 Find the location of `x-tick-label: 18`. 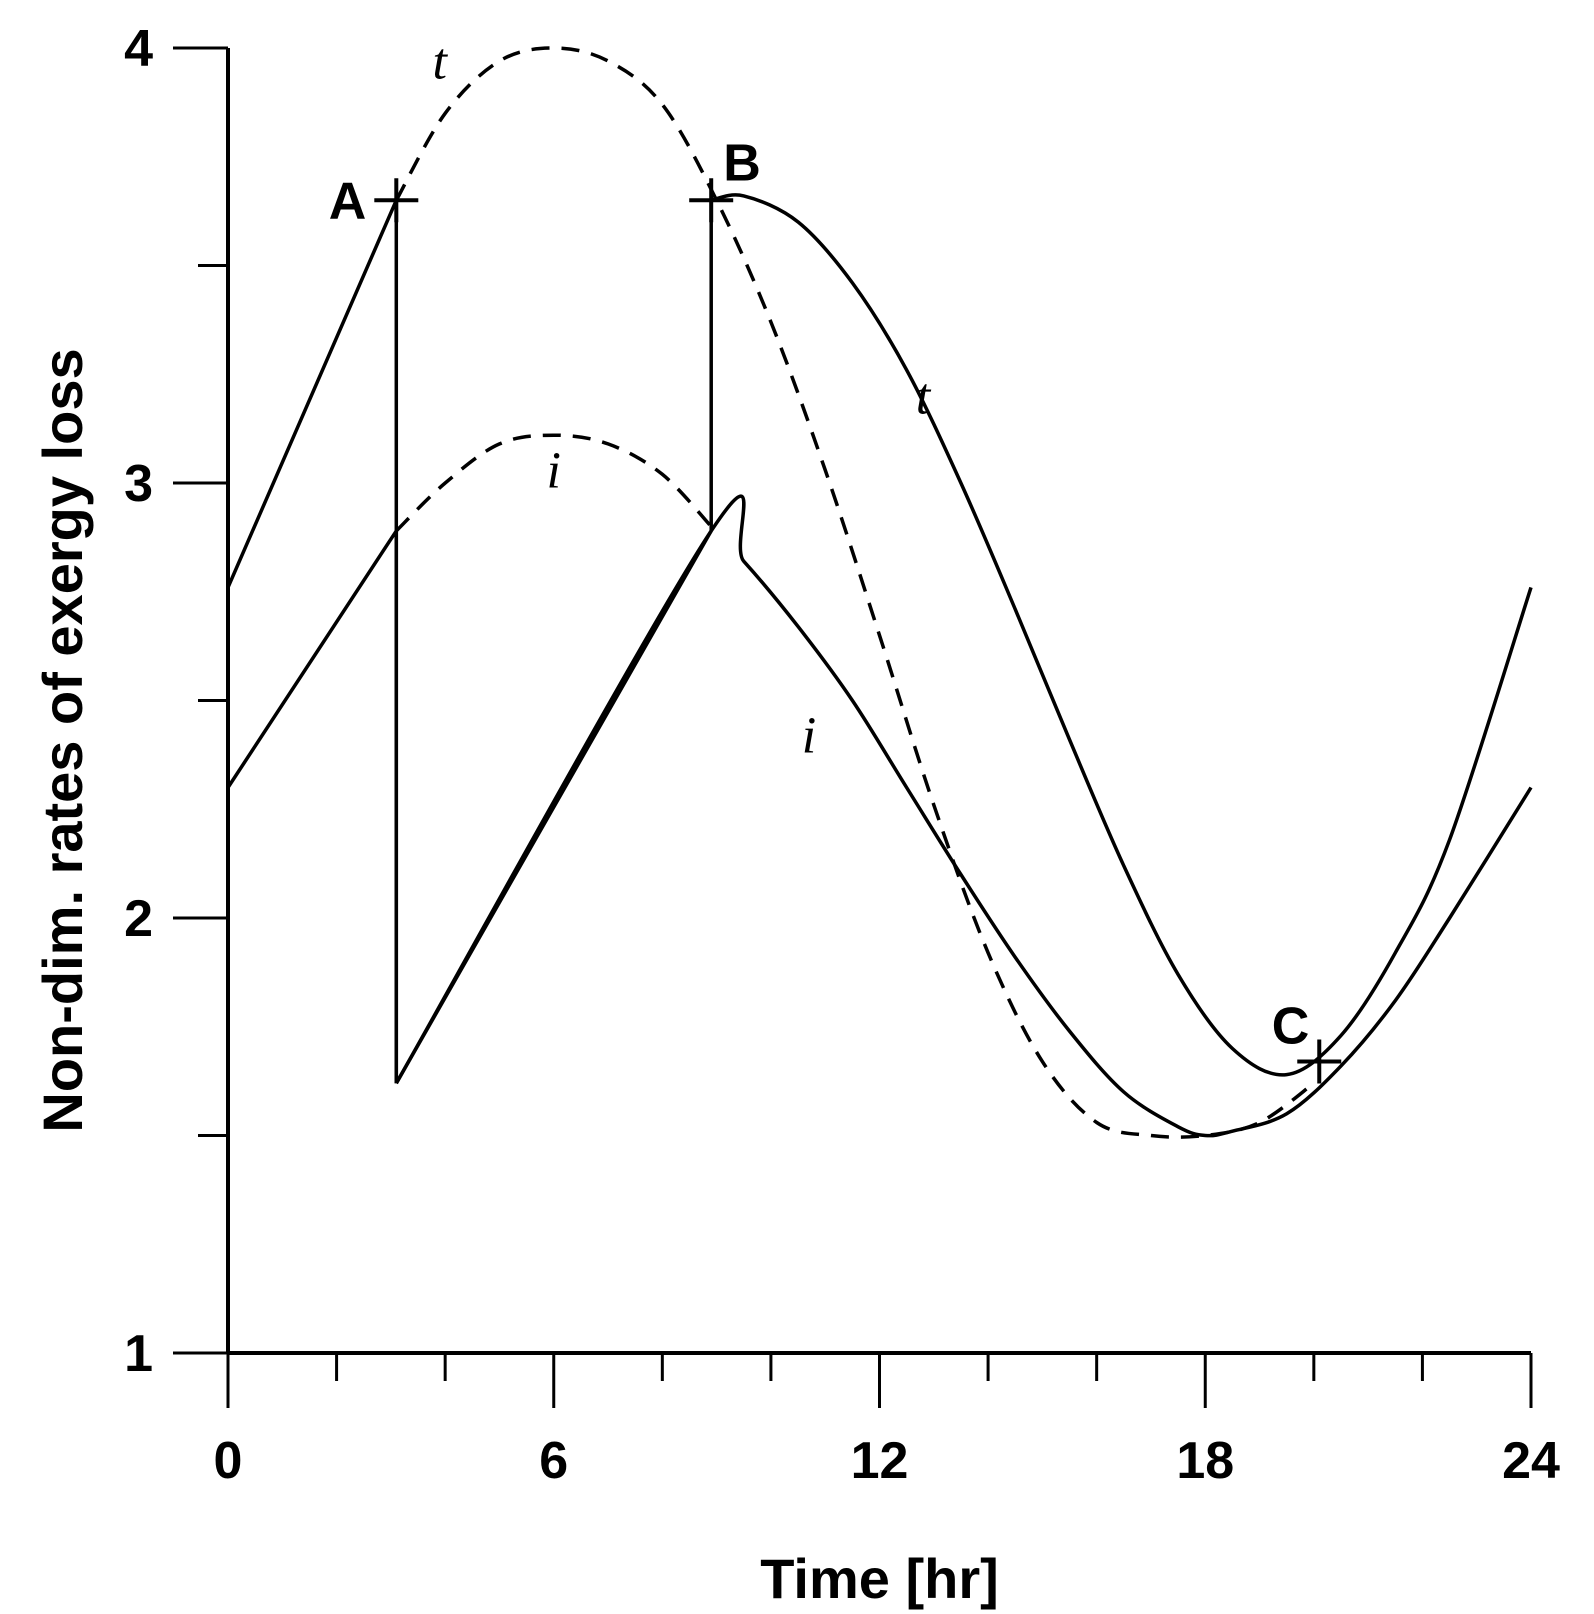

x-tick-label: 18 is located at coordinates (1205, 1461).